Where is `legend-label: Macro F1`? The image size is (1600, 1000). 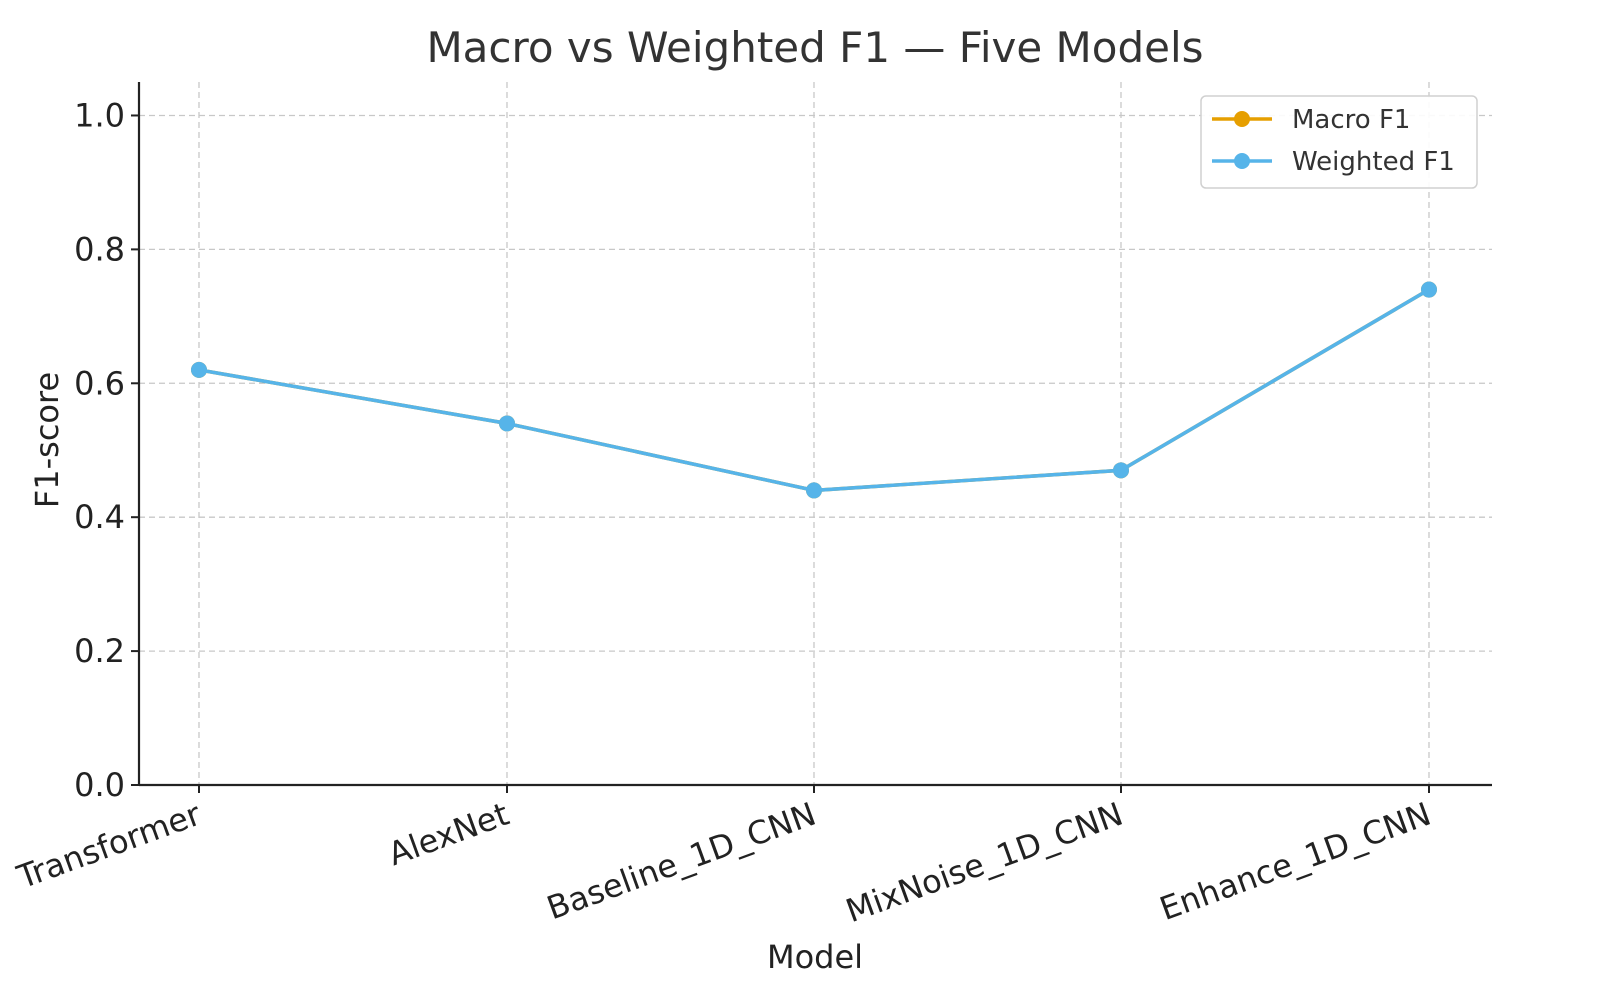
legend-label: Macro F1 is located at coordinates (1351, 120).